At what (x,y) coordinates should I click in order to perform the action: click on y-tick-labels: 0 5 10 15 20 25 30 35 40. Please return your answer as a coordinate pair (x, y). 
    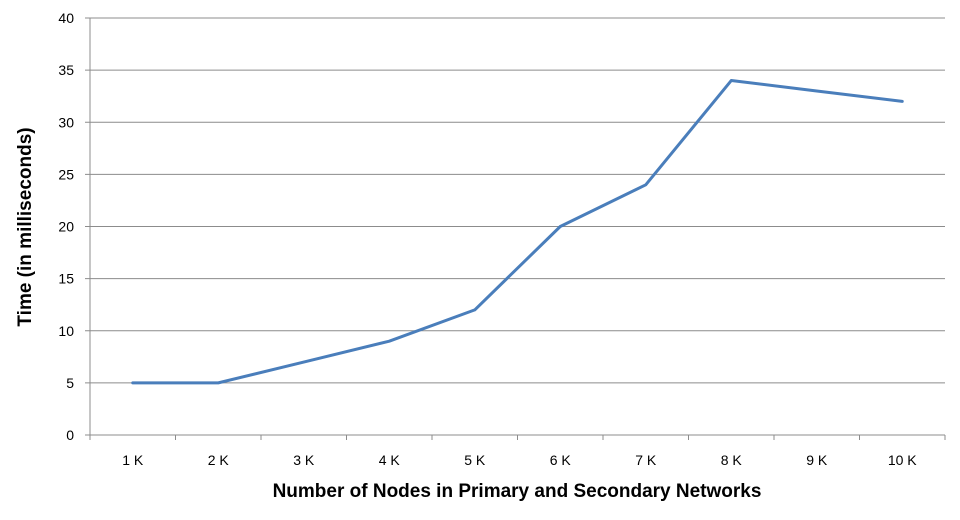
    Looking at the image, I should click on (66, 226).